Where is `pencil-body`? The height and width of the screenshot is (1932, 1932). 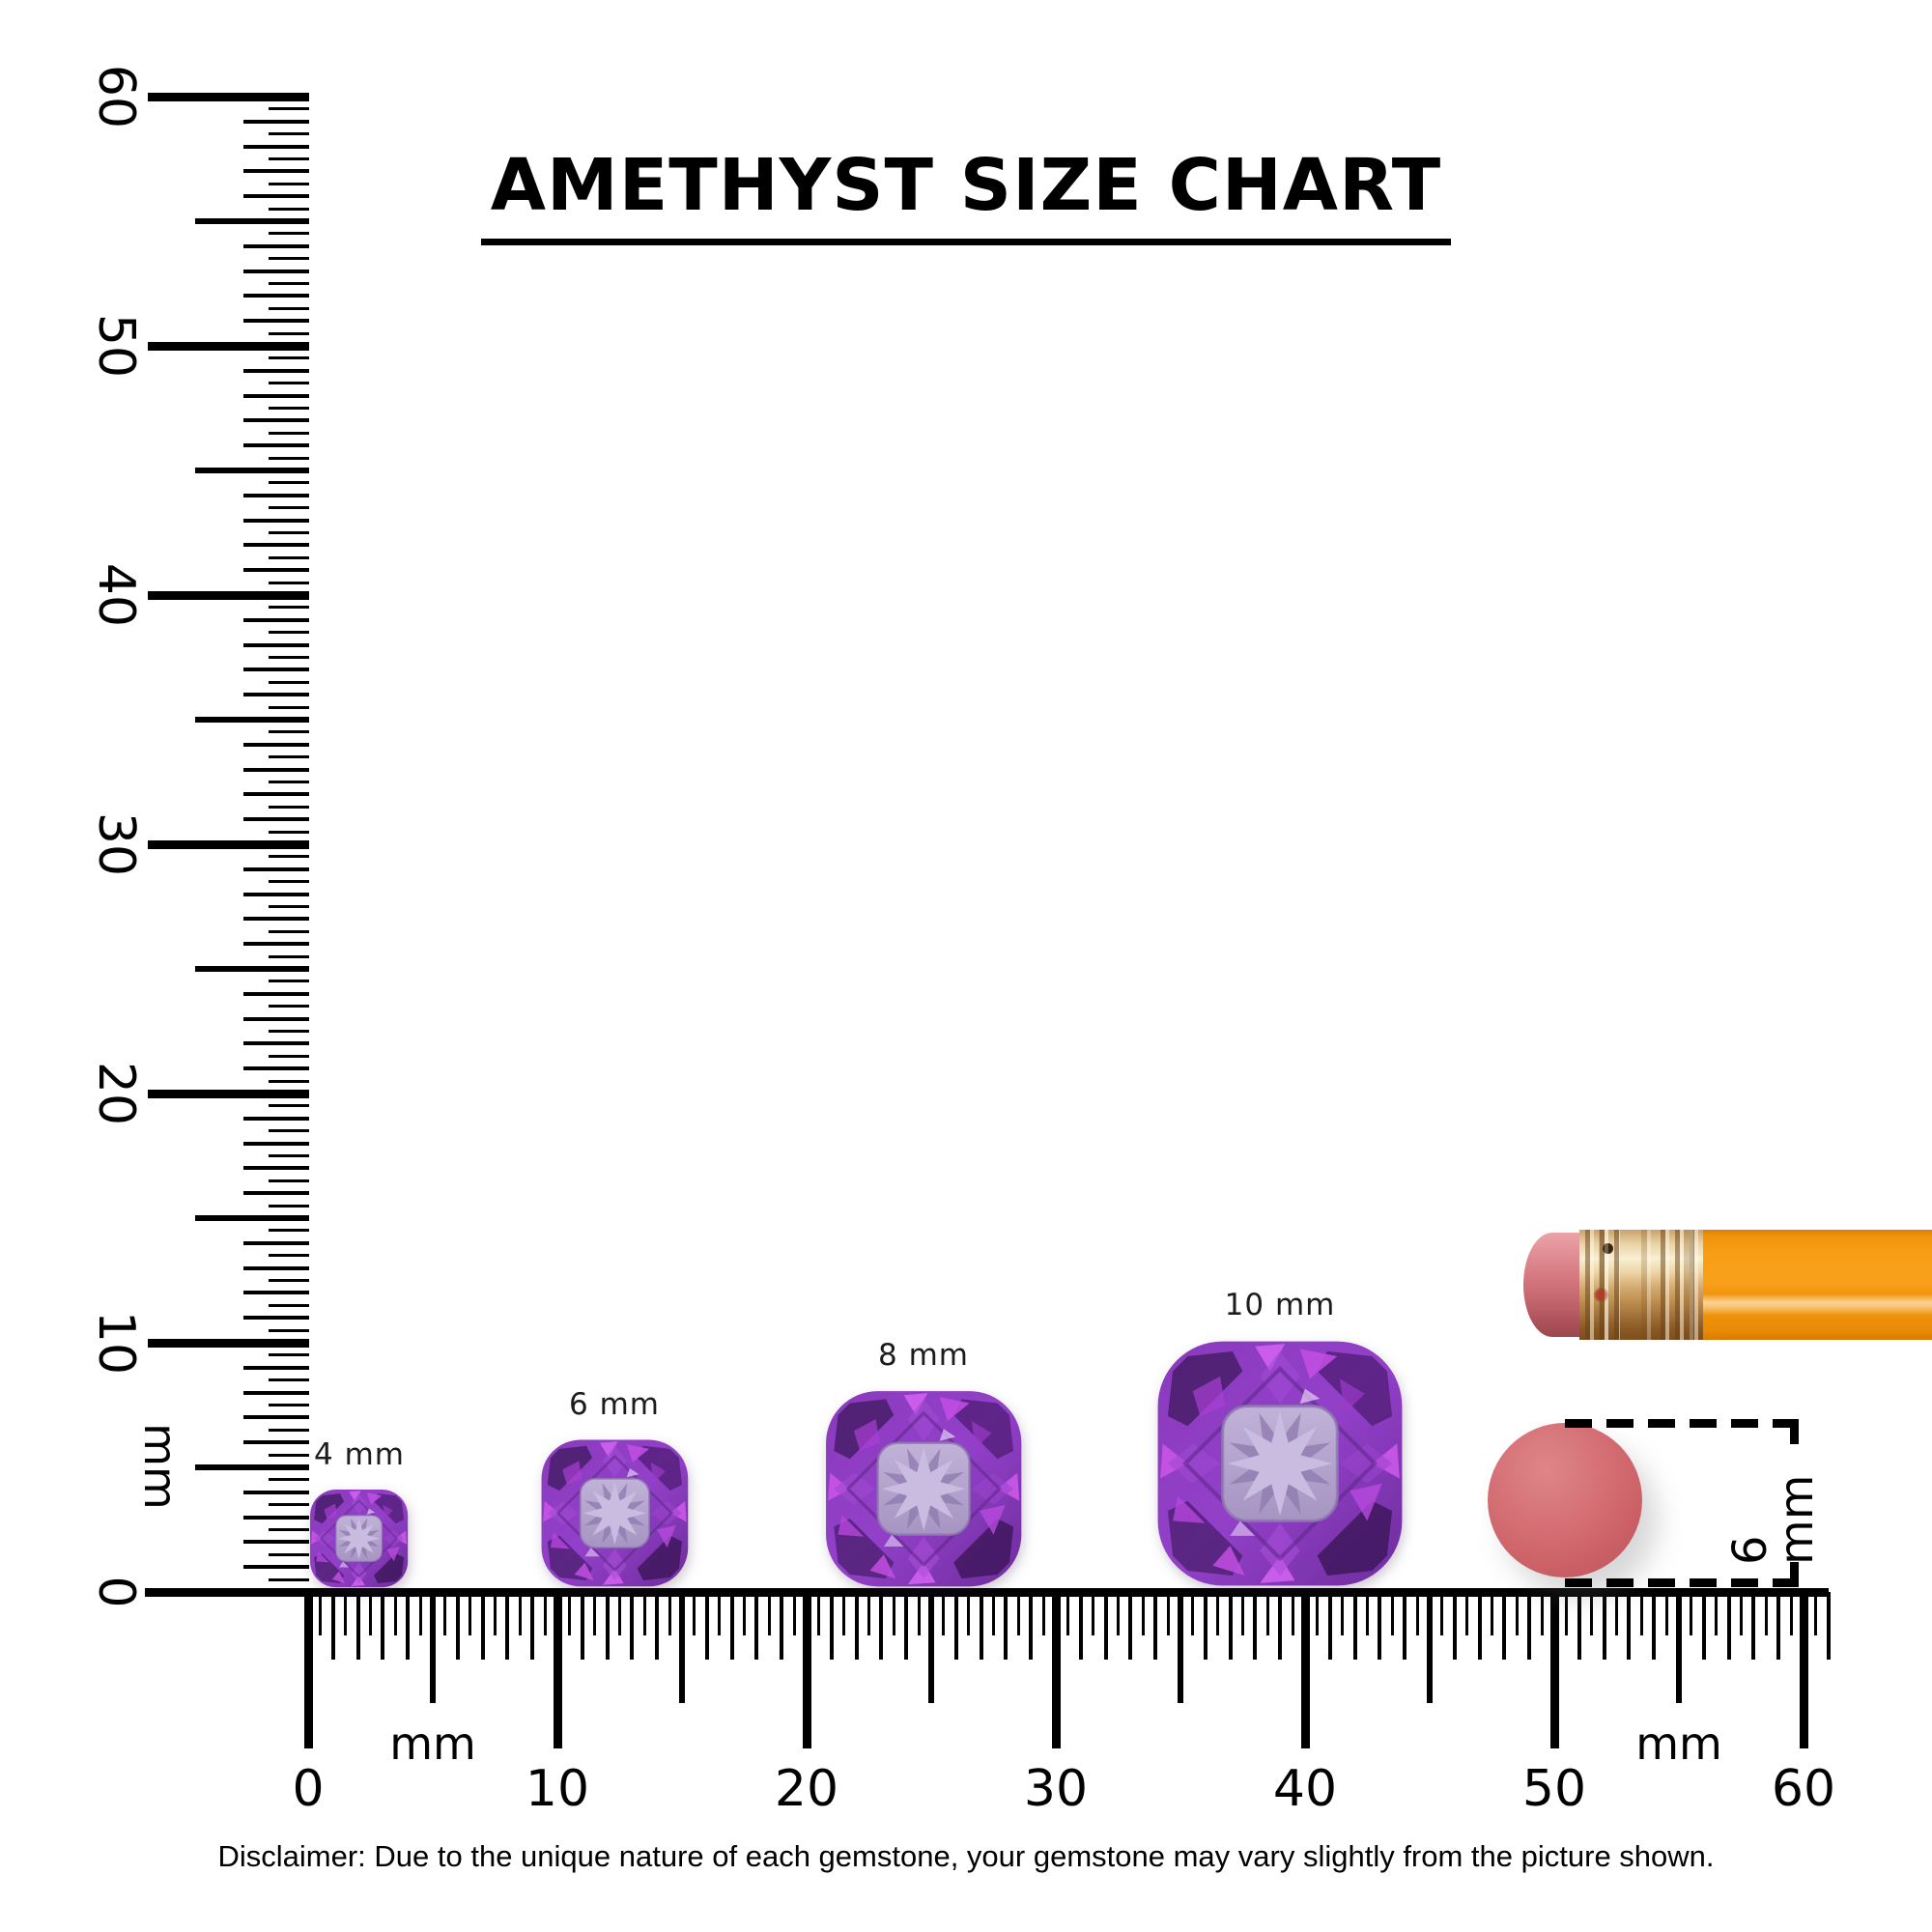 pencil-body is located at coordinates (1817, 1285).